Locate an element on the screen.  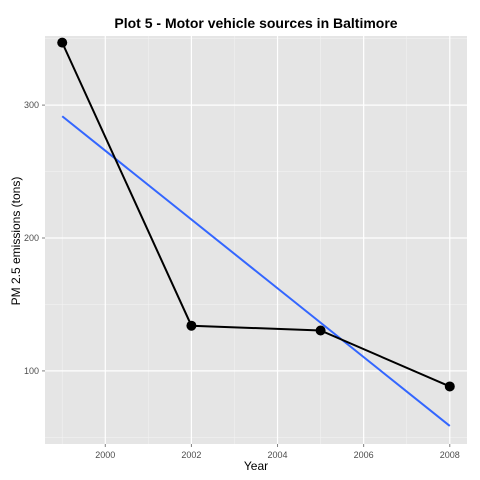
x-axis-ticks: 2000 2002 2004 2006 2008 is located at coordinates (277, 452).